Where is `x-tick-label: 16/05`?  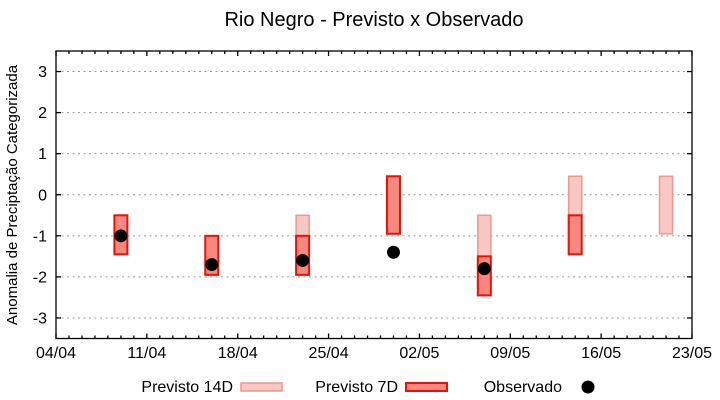
x-tick-label: 16/05 is located at coordinates (601, 353).